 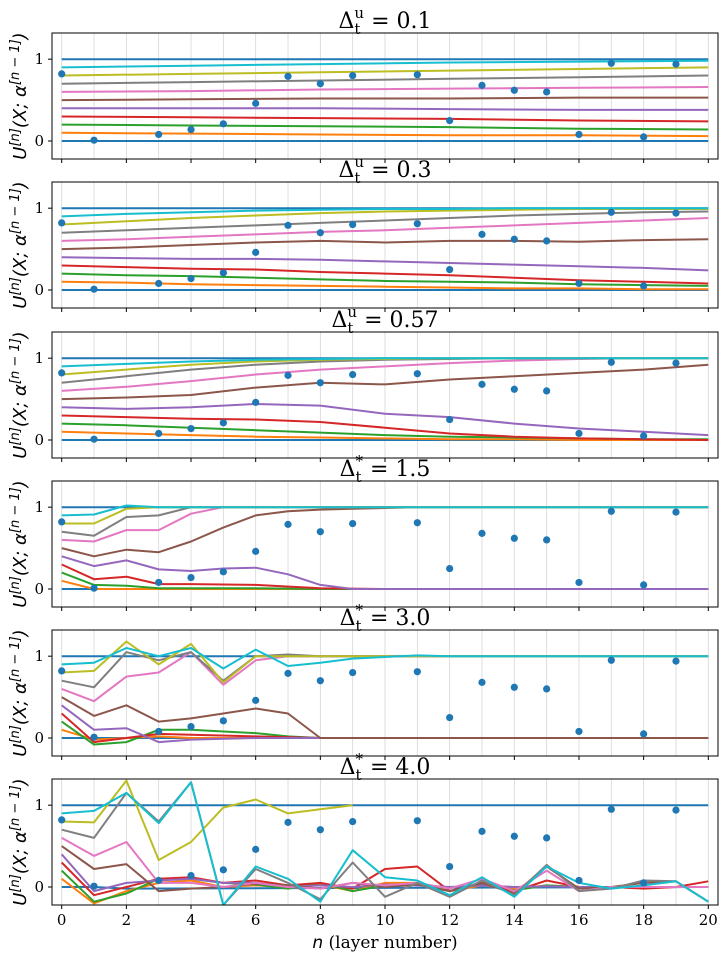 What do you see at coordinates (384, 920) in the screenshot?
I see `x-tick-label: 10` at bounding box center [384, 920].